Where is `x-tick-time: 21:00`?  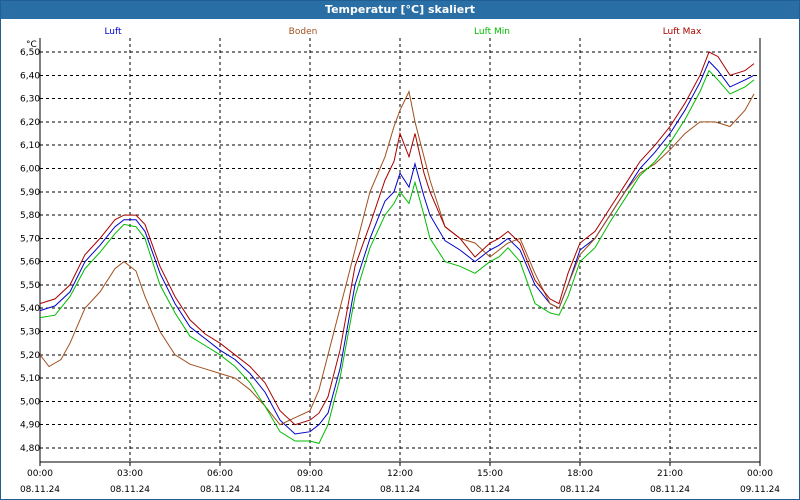 x-tick-time: 21:00 is located at coordinates (670, 474).